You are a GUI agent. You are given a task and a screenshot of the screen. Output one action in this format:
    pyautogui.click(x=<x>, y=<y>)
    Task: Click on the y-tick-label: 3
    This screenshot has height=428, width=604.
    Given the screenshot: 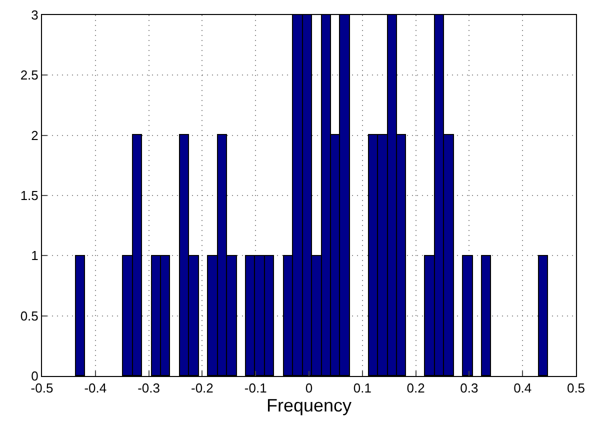 What is the action you would take?
    pyautogui.click(x=34, y=15)
    